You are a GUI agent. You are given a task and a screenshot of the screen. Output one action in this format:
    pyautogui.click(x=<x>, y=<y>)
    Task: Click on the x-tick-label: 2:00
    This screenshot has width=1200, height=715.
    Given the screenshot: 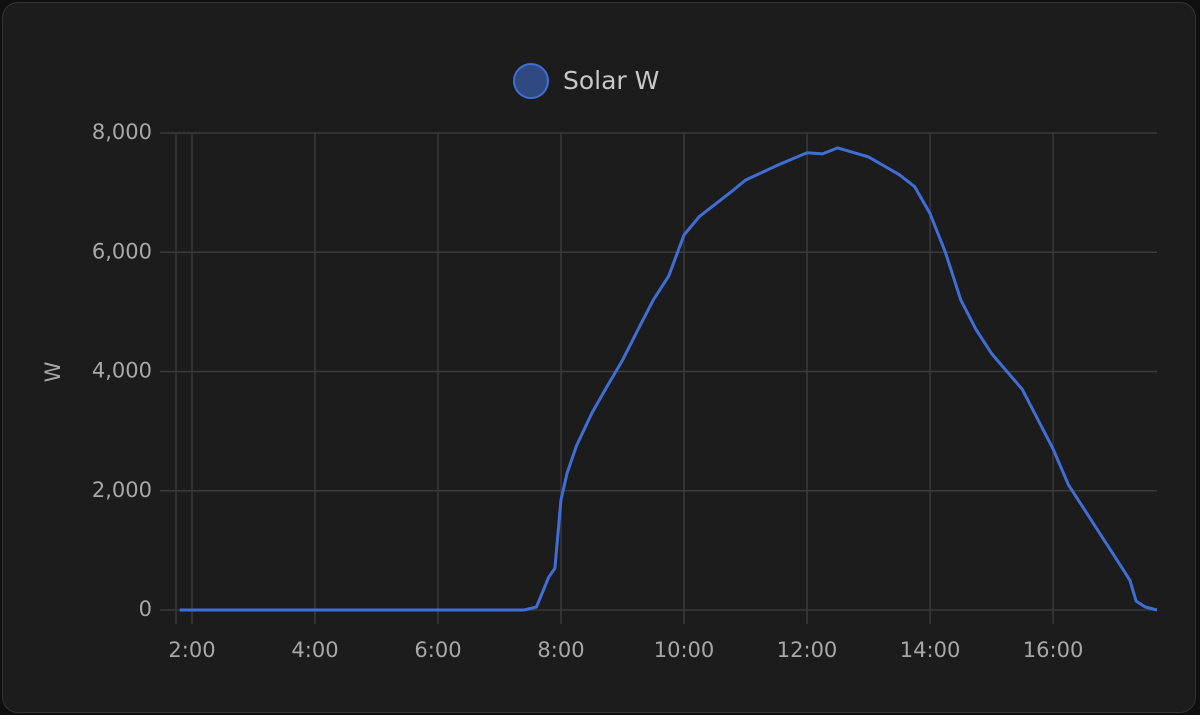 What is the action you would take?
    pyautogui.click(x=191, y=650)
    